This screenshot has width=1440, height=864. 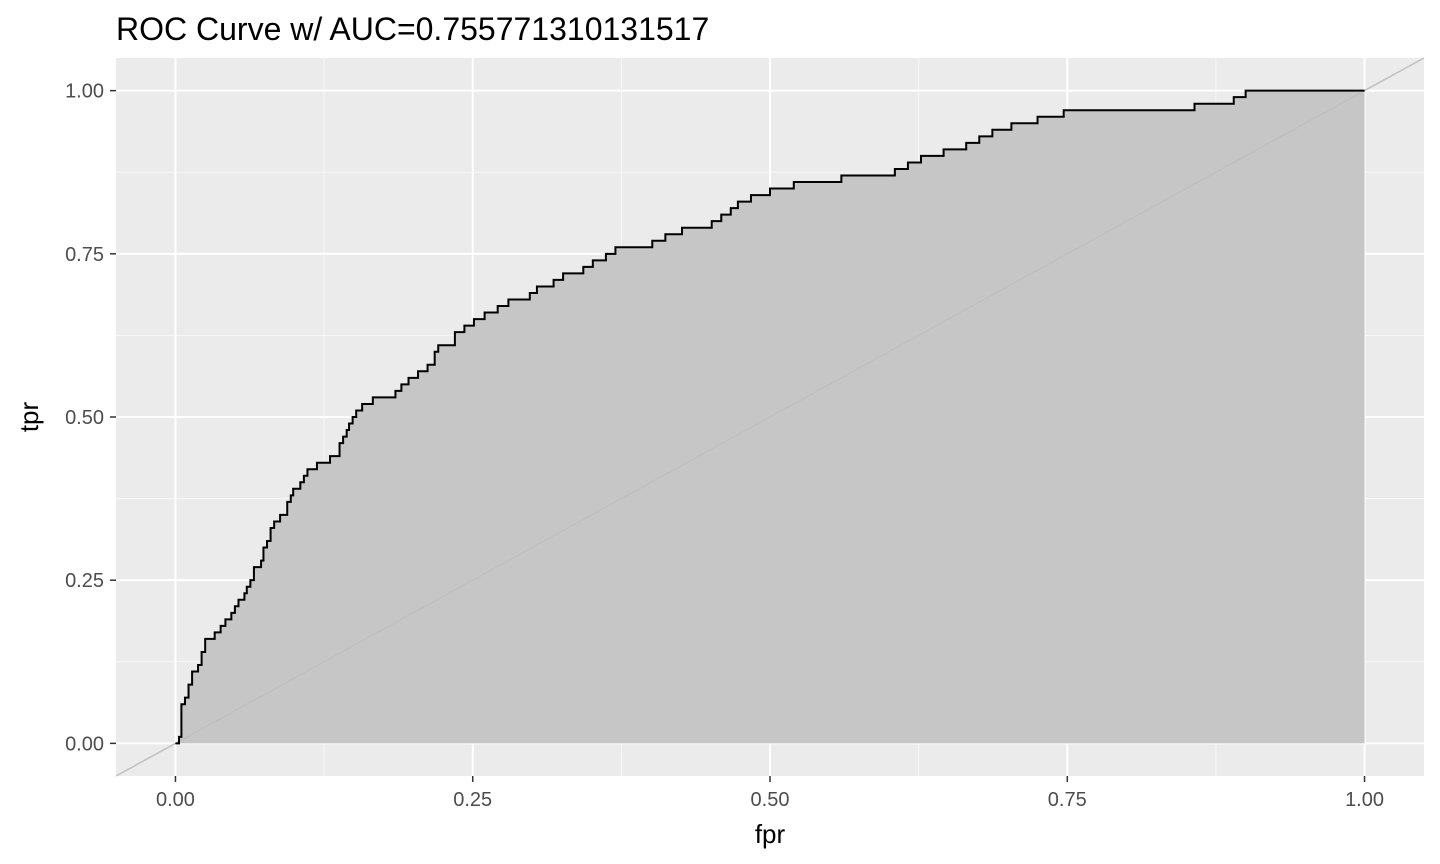 What do you see at coordinates (1067, 800) in the screenshot?
I see `x-tick-label: 0.75` at bounding box center [1067, 800].